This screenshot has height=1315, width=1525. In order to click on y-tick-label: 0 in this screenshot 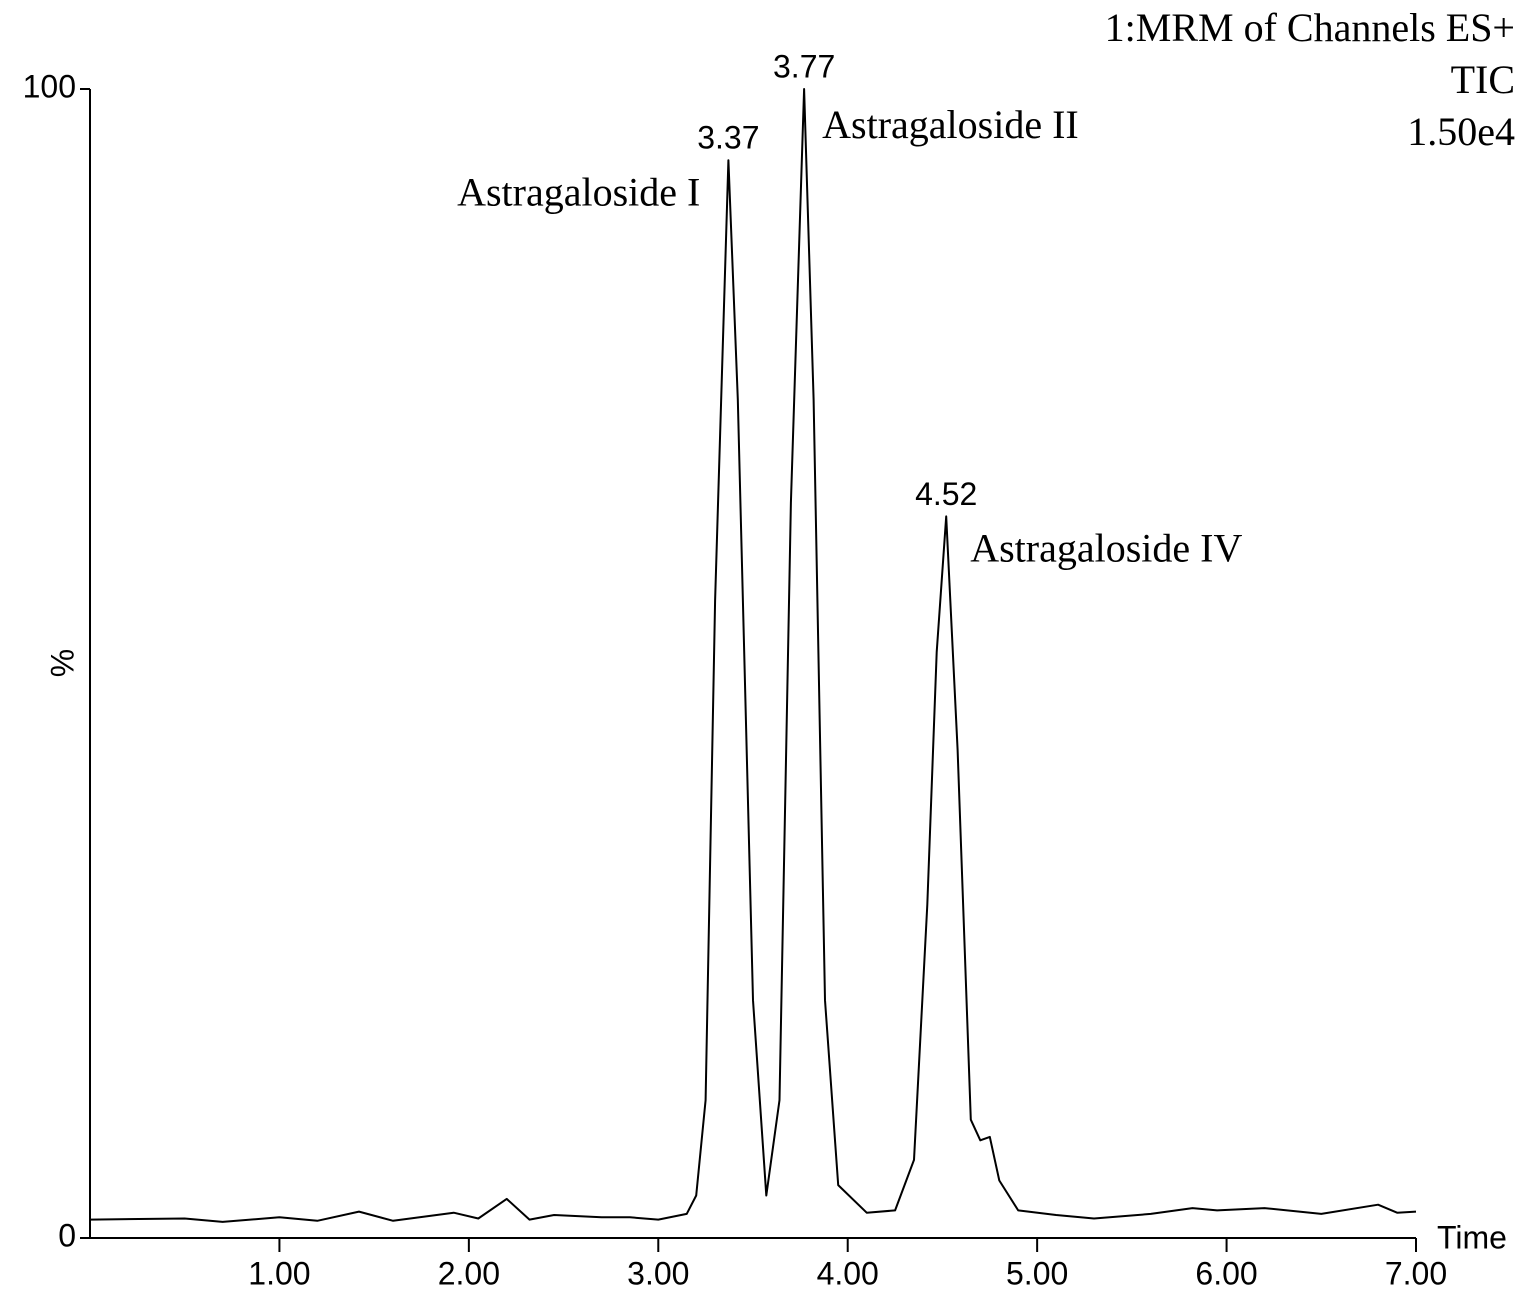, I will do `click(67, 1235)`.